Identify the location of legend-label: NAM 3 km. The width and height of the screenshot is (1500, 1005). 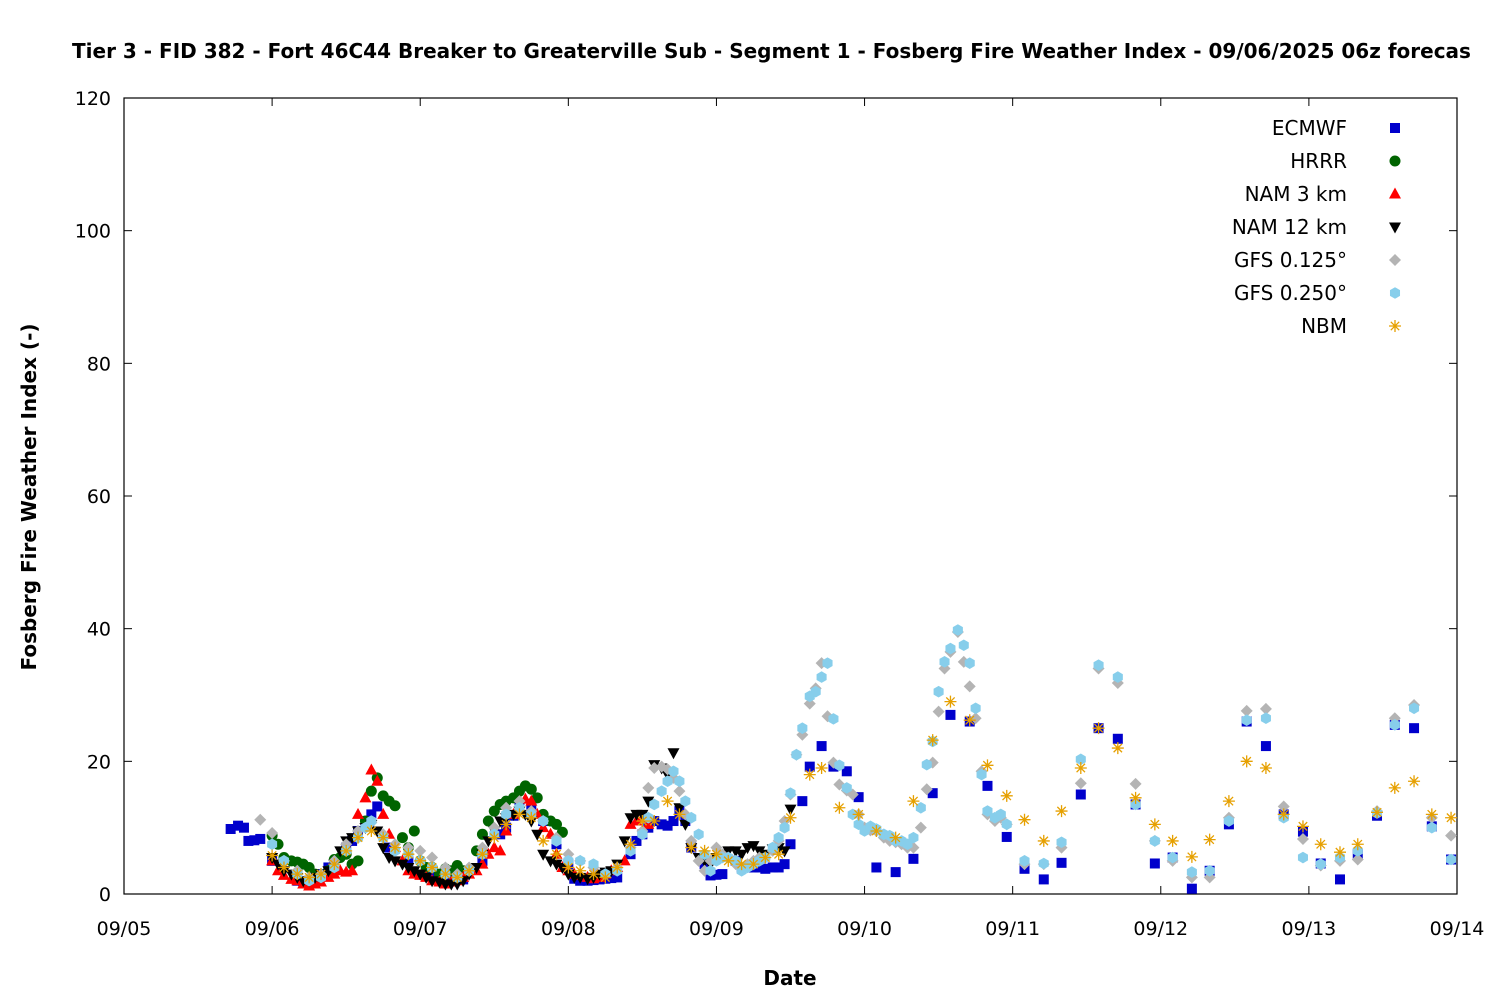
(1296, 194).